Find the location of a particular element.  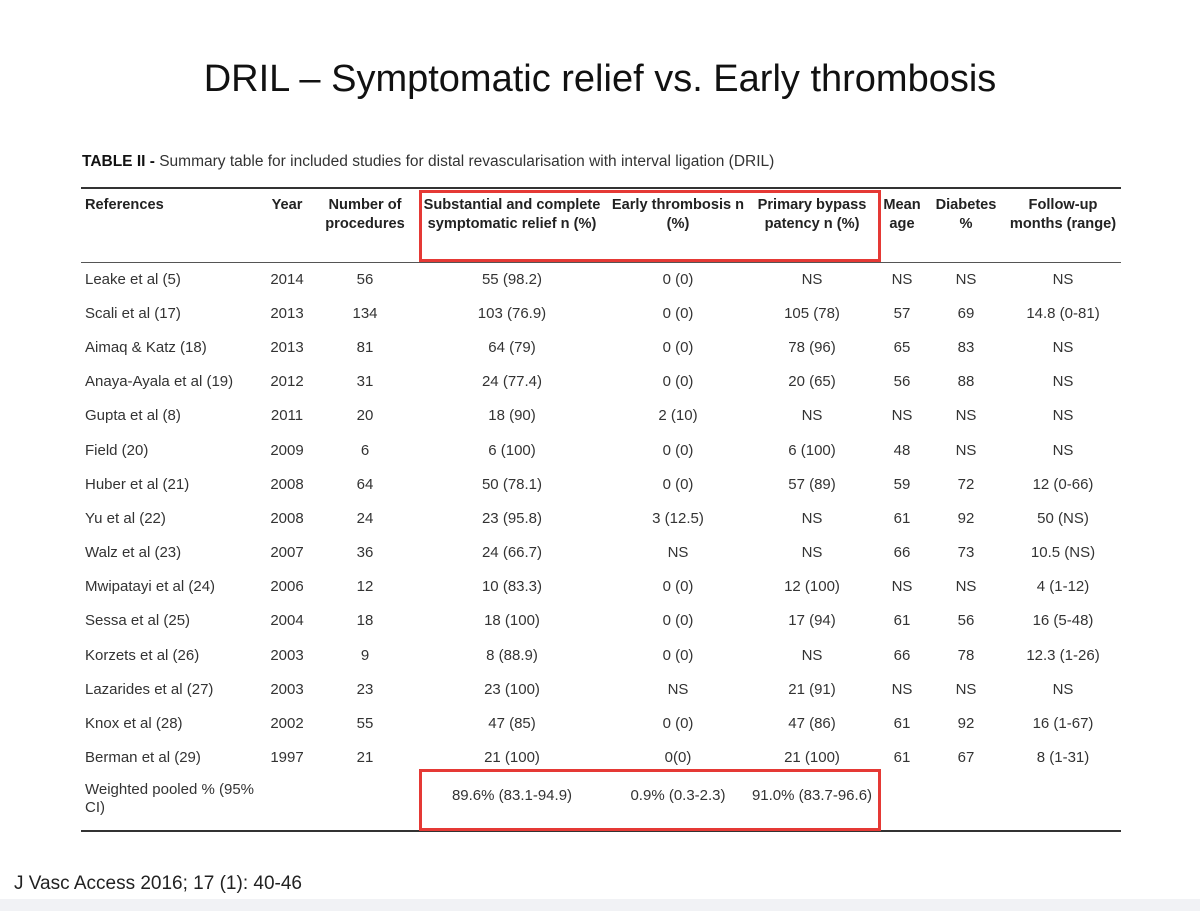

cell-procedures: 31 is located at coordinates (365, 382).